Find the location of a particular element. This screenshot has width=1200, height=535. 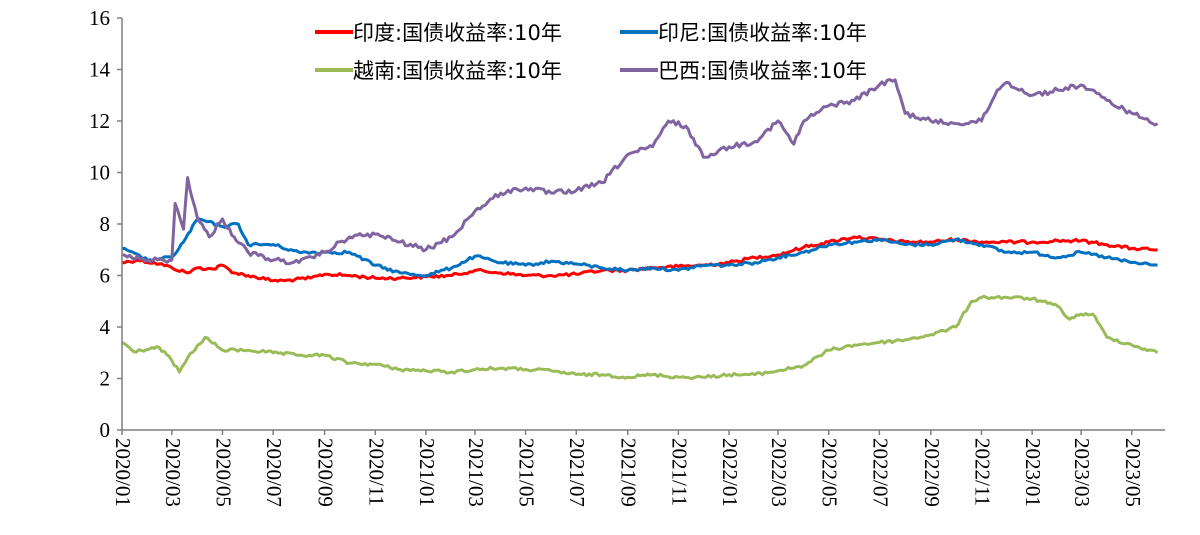

x-tick-label: 2023/03 is located at coordinates (1082, 472).